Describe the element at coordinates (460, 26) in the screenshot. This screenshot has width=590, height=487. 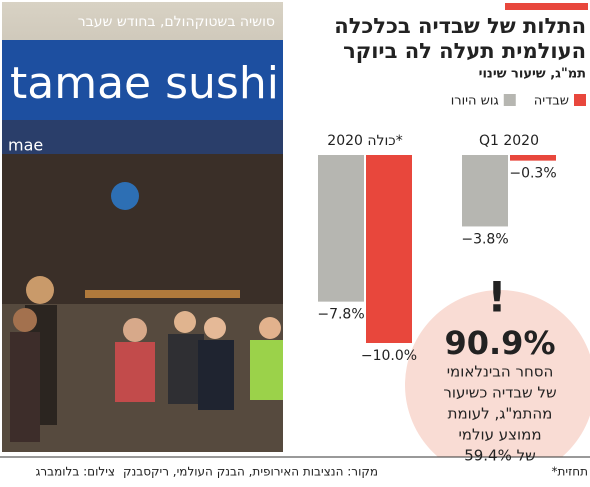
I see `chart-title: התלות של שבדיה בכלכלה` at that location.